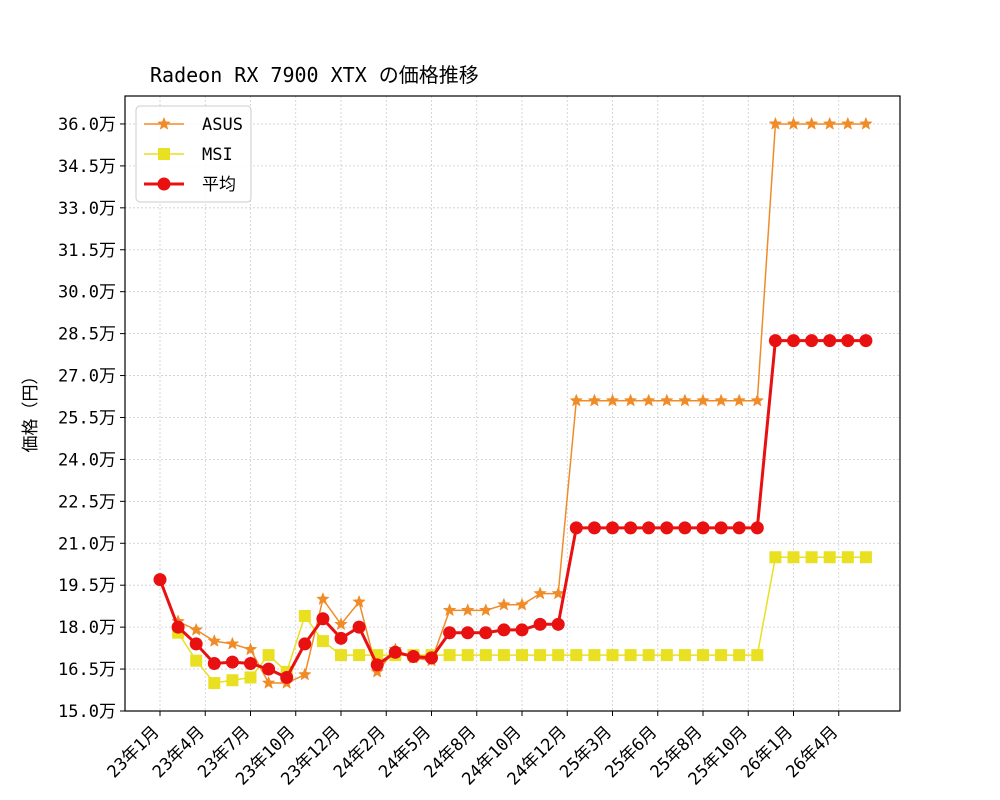 The height and width of the screenshot is (800, 1000). What do you see at coordinates (87, 167) in the screenshot?
I see `y-tick-label: 34.5万` at bounding box center [87, 167].